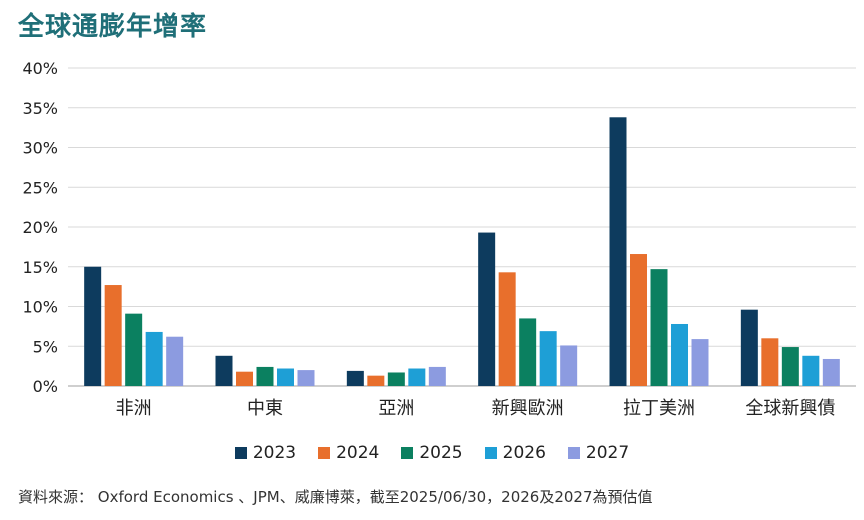 This screenshot has height=520, width=864. Describe the element at coordinates (40, 307) in the screenshot. I see `y-tick-label: 10%` at that location.